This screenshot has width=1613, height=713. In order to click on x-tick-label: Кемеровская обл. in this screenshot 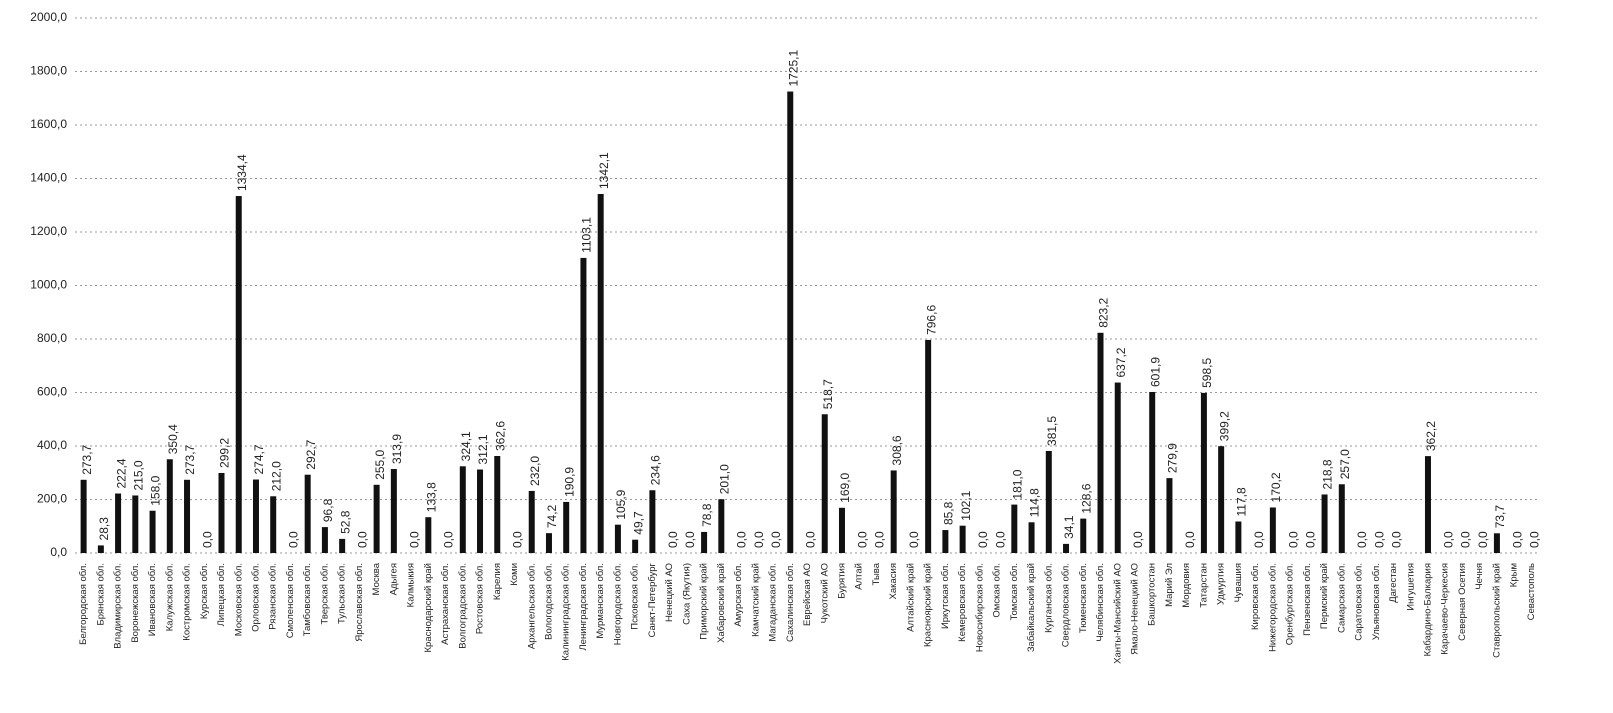, I will do `click(962, 602)`.